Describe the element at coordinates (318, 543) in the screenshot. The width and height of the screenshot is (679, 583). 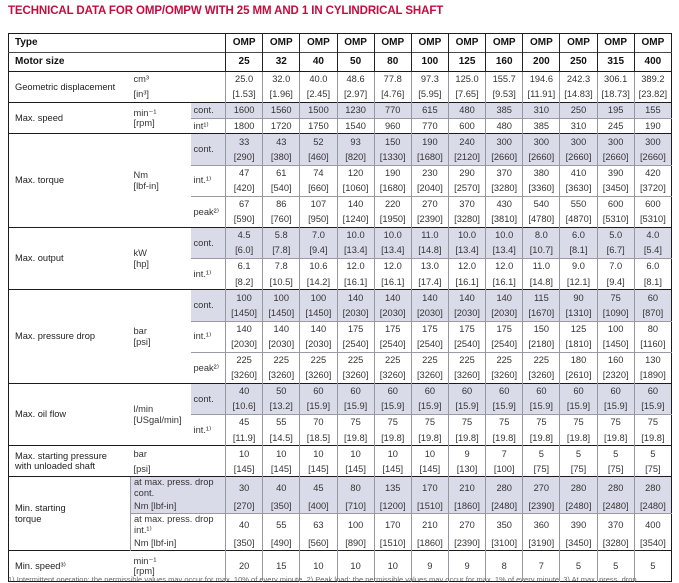
I see `data-cell: [560]` at that location.